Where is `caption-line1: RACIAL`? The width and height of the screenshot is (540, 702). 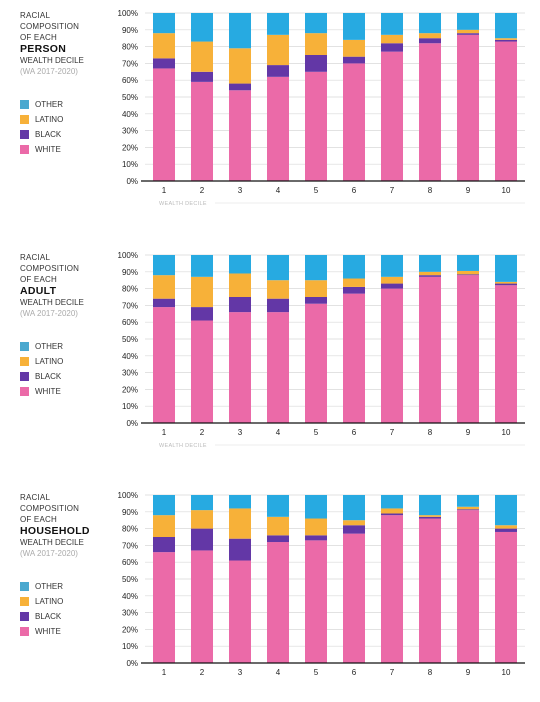 caption-line1: RACIAL is located at coordinates (35, 15).